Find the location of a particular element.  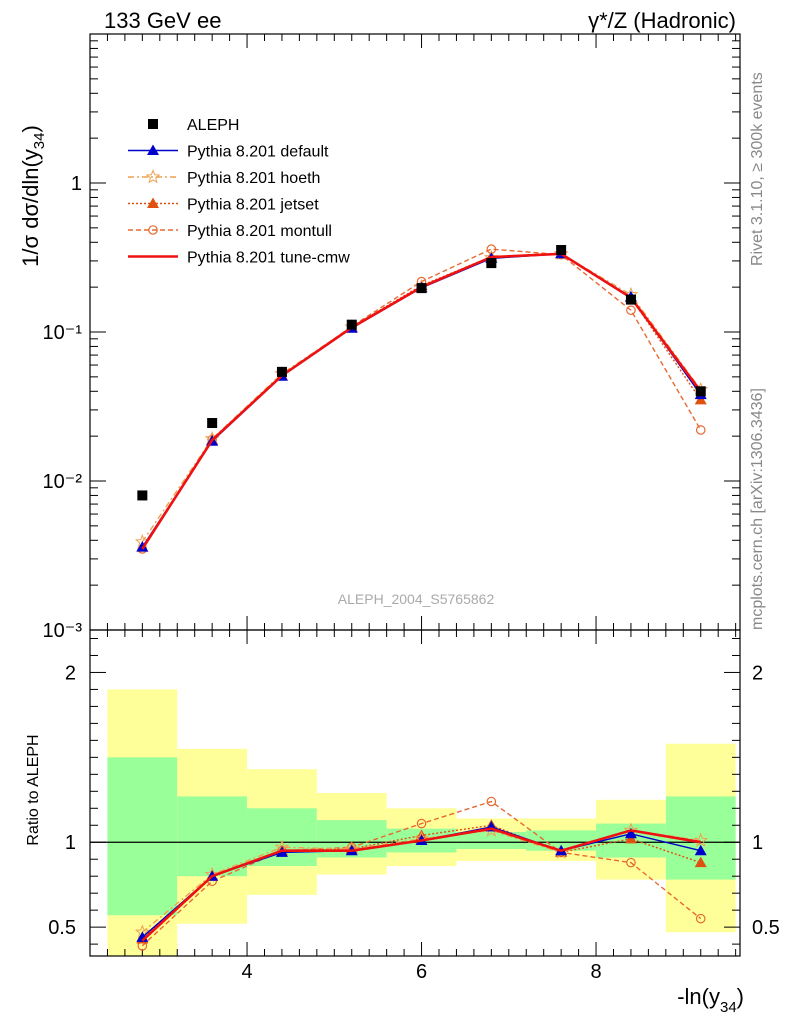

legend-label: Pythia 8.201 montull is located at coordinates (259, 231).